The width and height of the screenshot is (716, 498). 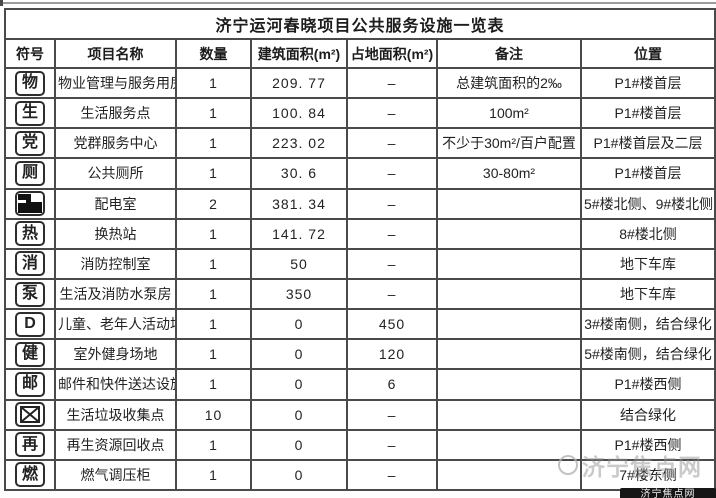 What do you see at coordinates (509, 113) in the screenshot?
I see `cell-remark: 100m²` at bounding box center [509, 113].